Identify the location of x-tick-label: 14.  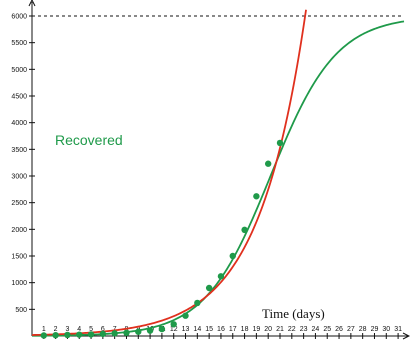
(197, 329).